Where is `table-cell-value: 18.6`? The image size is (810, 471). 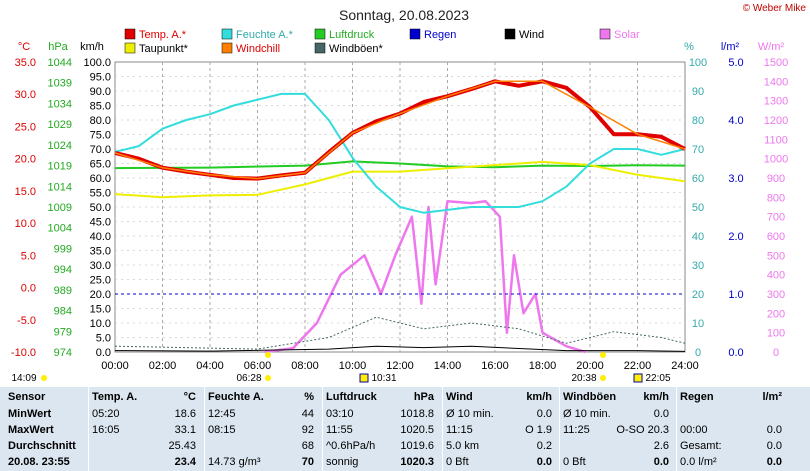 table-cell-value: 18.6 is located at coordinates (185, 414).